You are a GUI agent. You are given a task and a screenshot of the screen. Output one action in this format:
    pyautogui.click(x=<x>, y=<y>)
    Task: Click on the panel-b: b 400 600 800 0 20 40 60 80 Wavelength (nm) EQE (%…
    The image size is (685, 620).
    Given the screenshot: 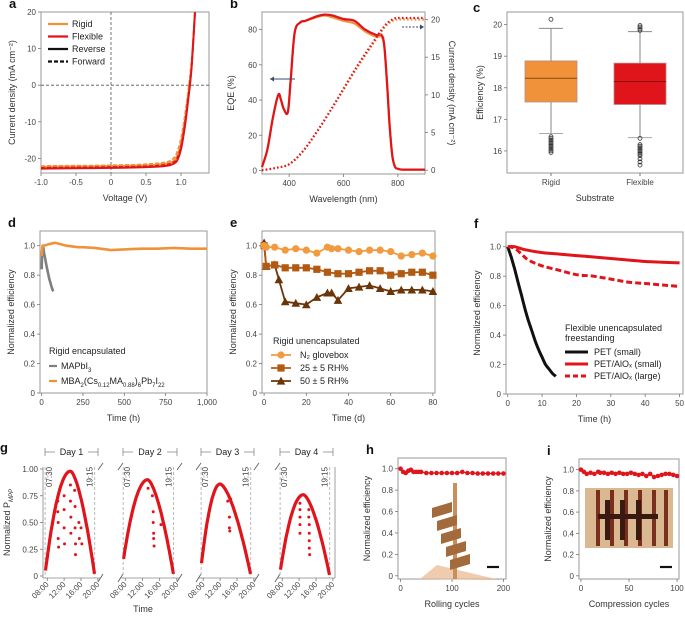 What is the action you would take?
    pyautogui.click(x=341, y=102)
    